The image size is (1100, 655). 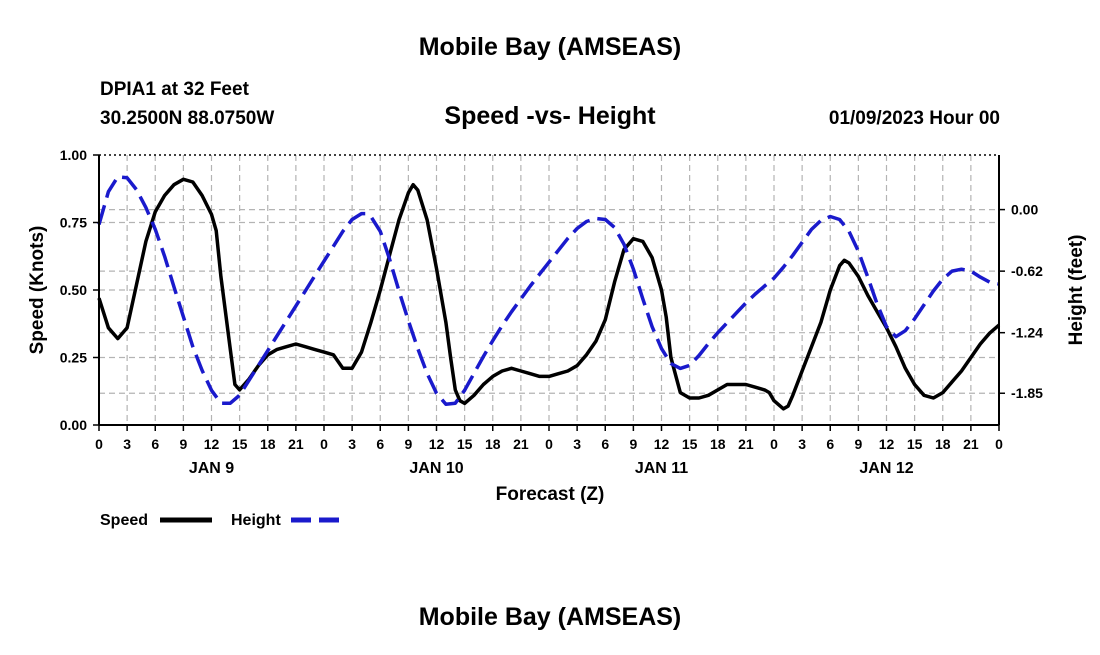 I want to click on y-axis-left-label: Speed (Knots), so click(x=37, y=290).